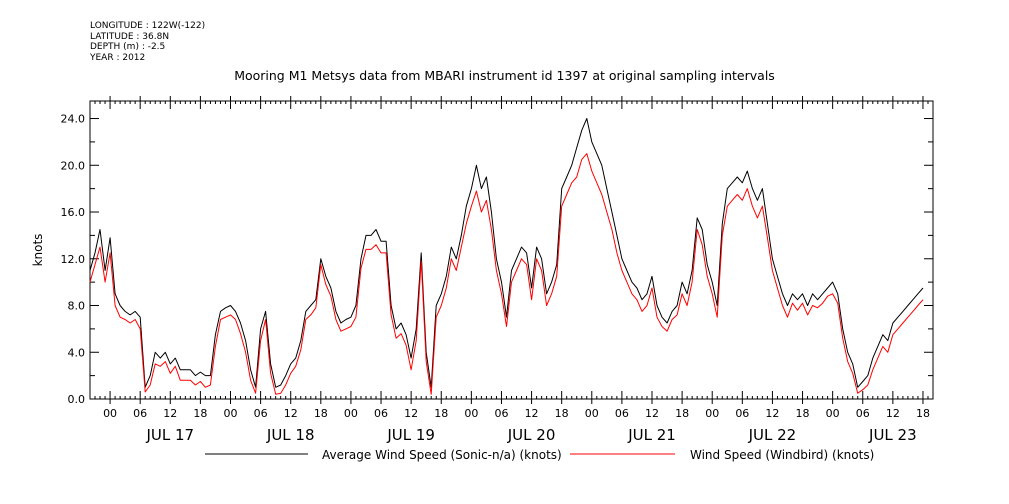 This screenshot has height=504, width=1009. I want to click on day-label: JUL 18, so click(290, 435).